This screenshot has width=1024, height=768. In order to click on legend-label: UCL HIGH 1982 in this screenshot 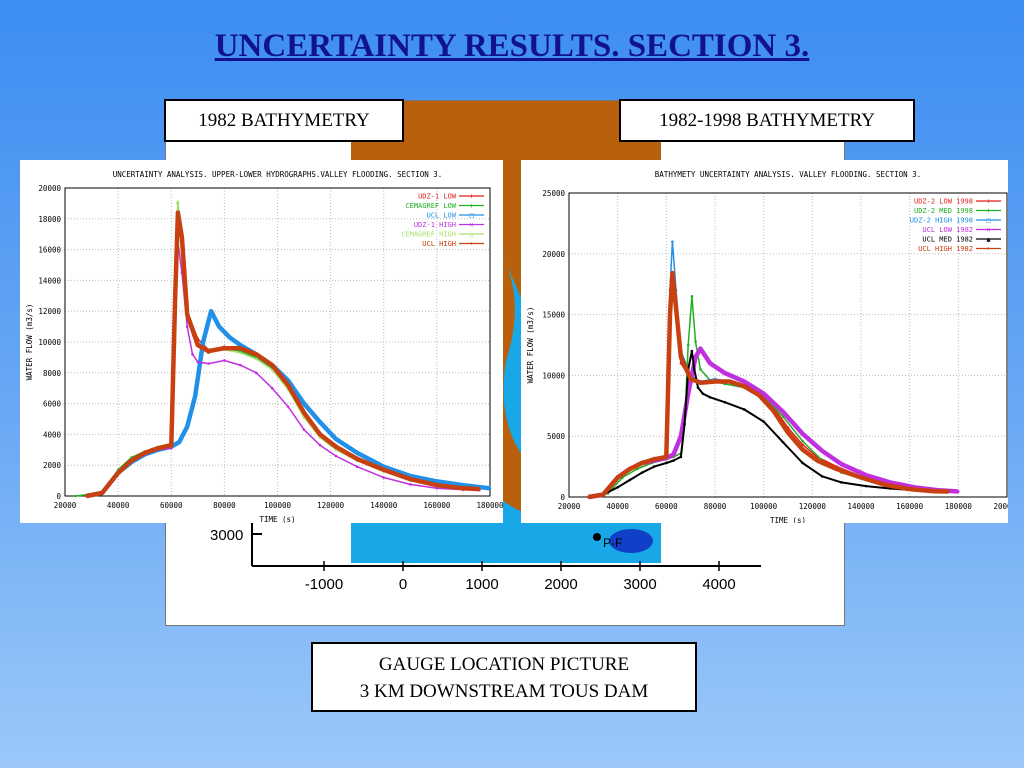, I will do `click(945, 249)`.